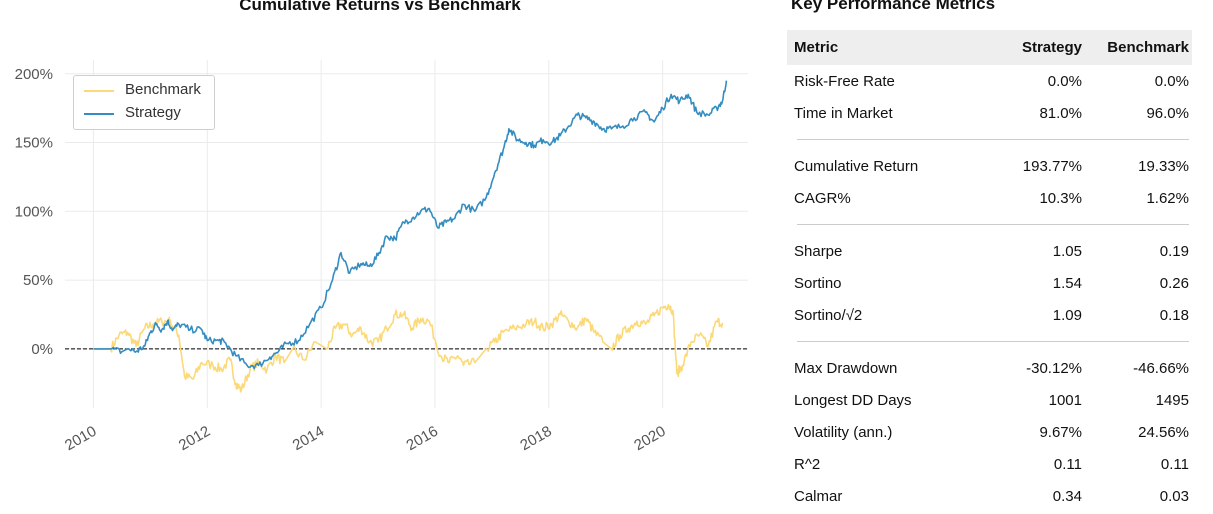 This screenshot has height=514, width=1213. I want to click on metric-strategy-value: 0.34, so click(1067, 496).